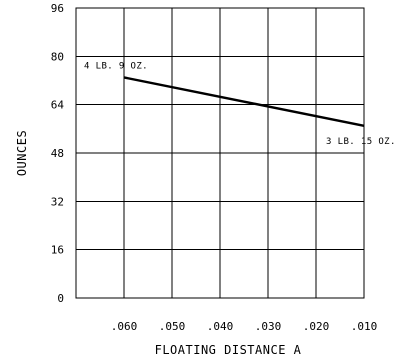 Image resolution: width=412 pixels, height=360 pixels. Describe the element at coordinates (268, 326) in the screenshot. I see `x-tick-3: .030` at that location.